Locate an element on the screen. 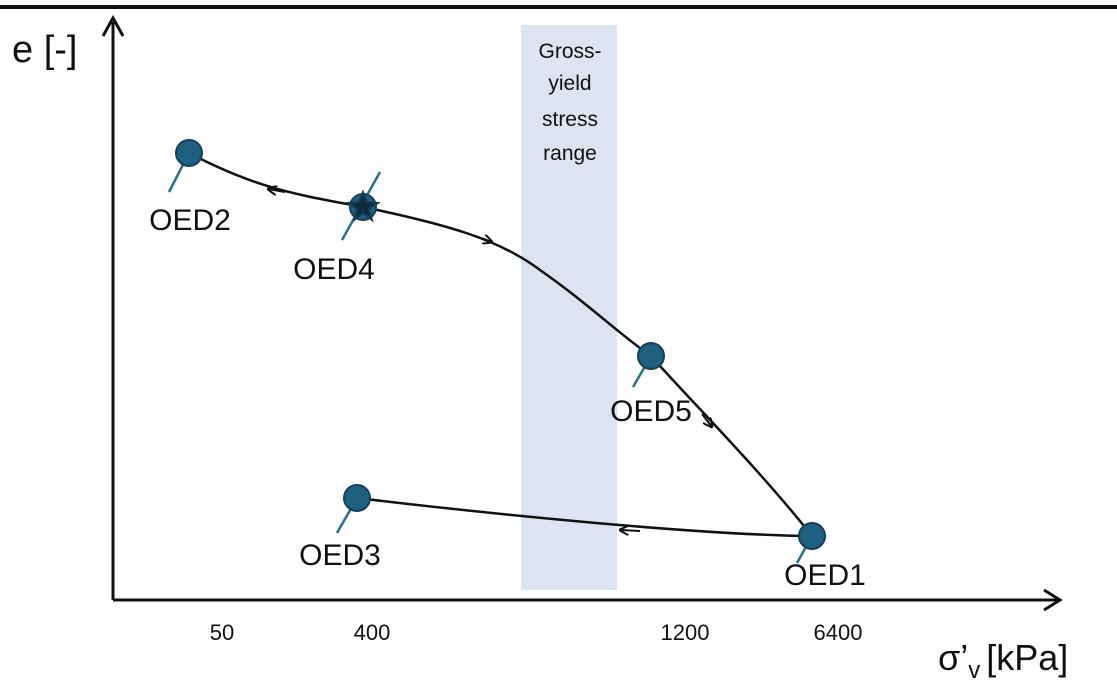 The width and height of the screenshot is (1117, 687). x-axis is located at coordinates (588, 600).